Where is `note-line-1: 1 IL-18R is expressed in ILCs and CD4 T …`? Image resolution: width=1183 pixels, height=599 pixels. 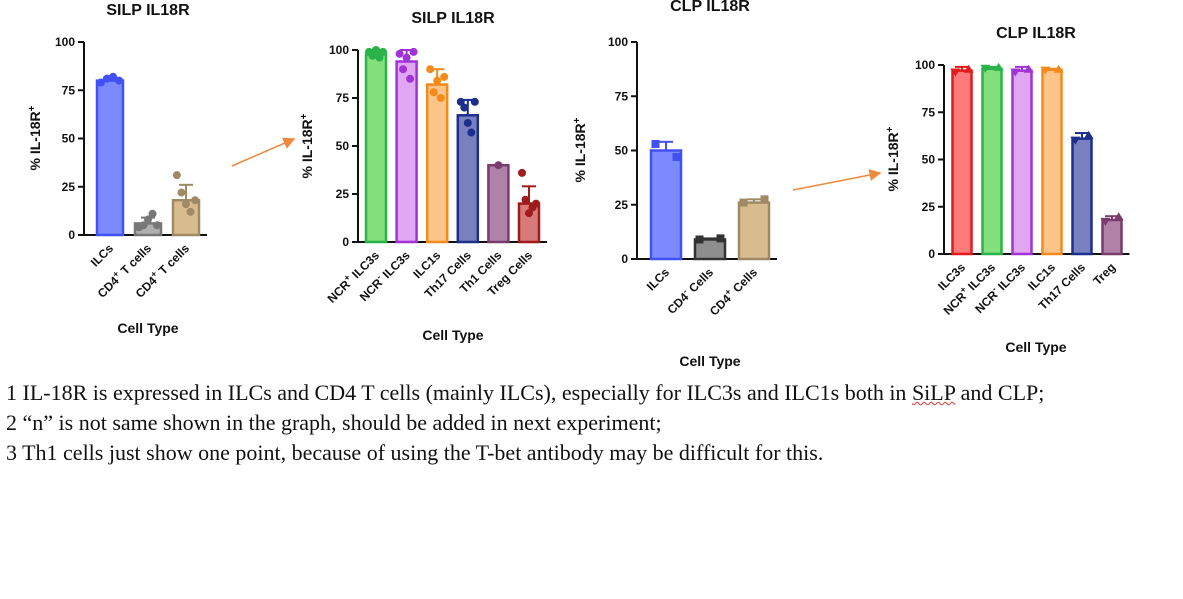
note-line-1: 1 IL-18R is expressed in ILCs and CD4 T … is located at coordinates (593, 393).